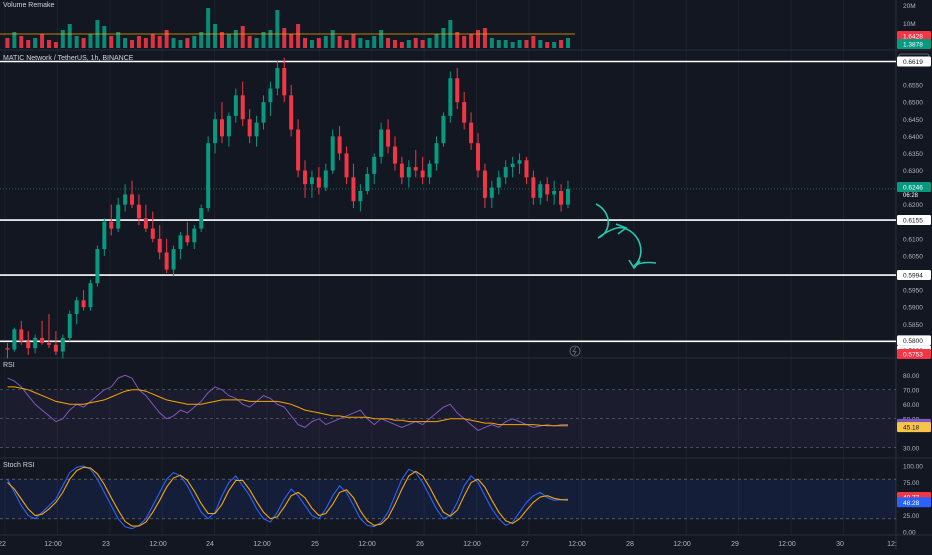  I want to click on rsi-pane, so click(448, 411).